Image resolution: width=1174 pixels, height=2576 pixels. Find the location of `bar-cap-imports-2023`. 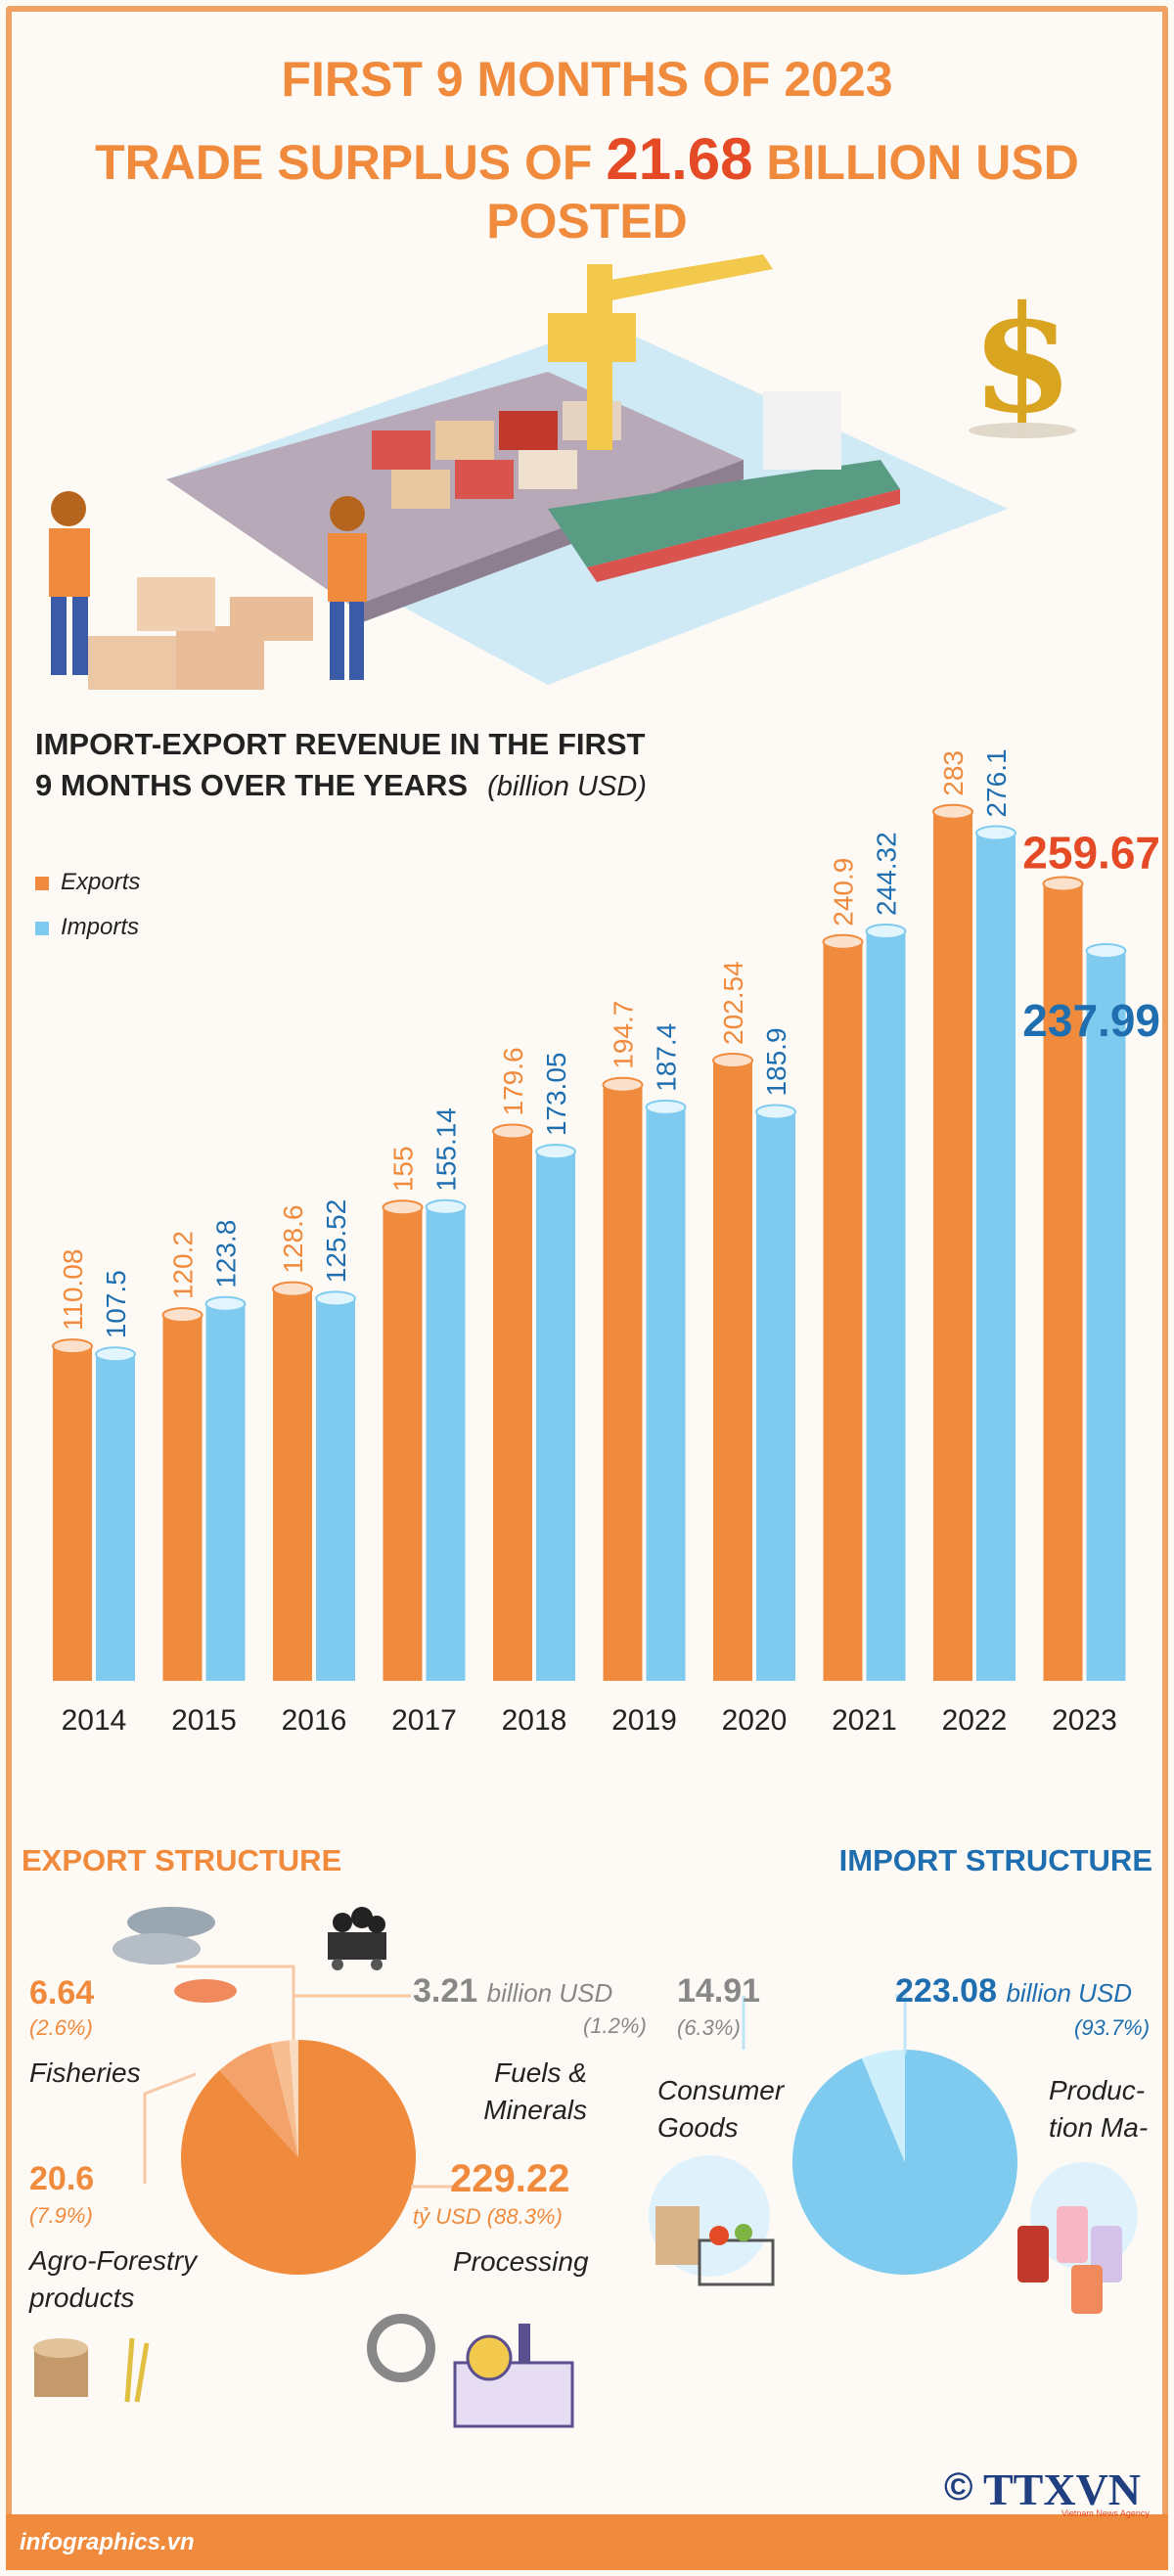

bar-cap-imports-2023 is located at coordinates (1106, 950).